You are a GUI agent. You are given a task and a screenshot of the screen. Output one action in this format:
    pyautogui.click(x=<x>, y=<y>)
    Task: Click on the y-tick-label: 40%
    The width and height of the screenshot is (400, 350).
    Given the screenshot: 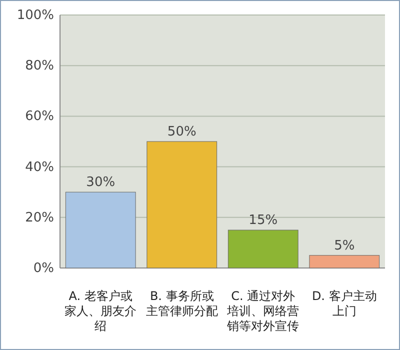 What is the action you would take?
    pyautogui.click(x=39, y=167)
    